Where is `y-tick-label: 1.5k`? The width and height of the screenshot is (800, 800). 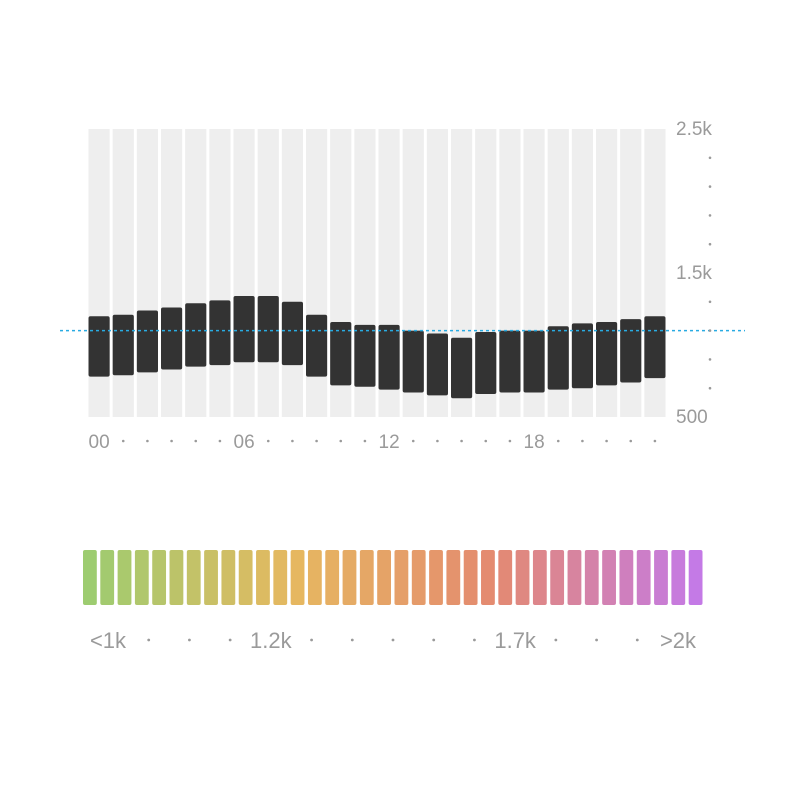 y-tick-label: 1.5k is located at coordinates (694, 273).